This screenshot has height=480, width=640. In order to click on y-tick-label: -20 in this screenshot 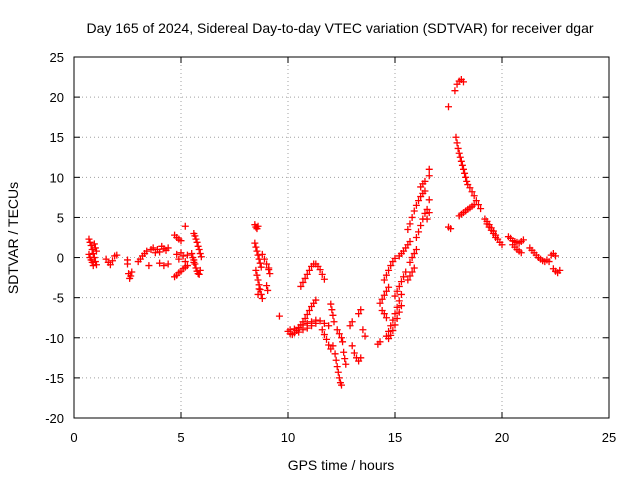, I will do `click(54, 418)`.